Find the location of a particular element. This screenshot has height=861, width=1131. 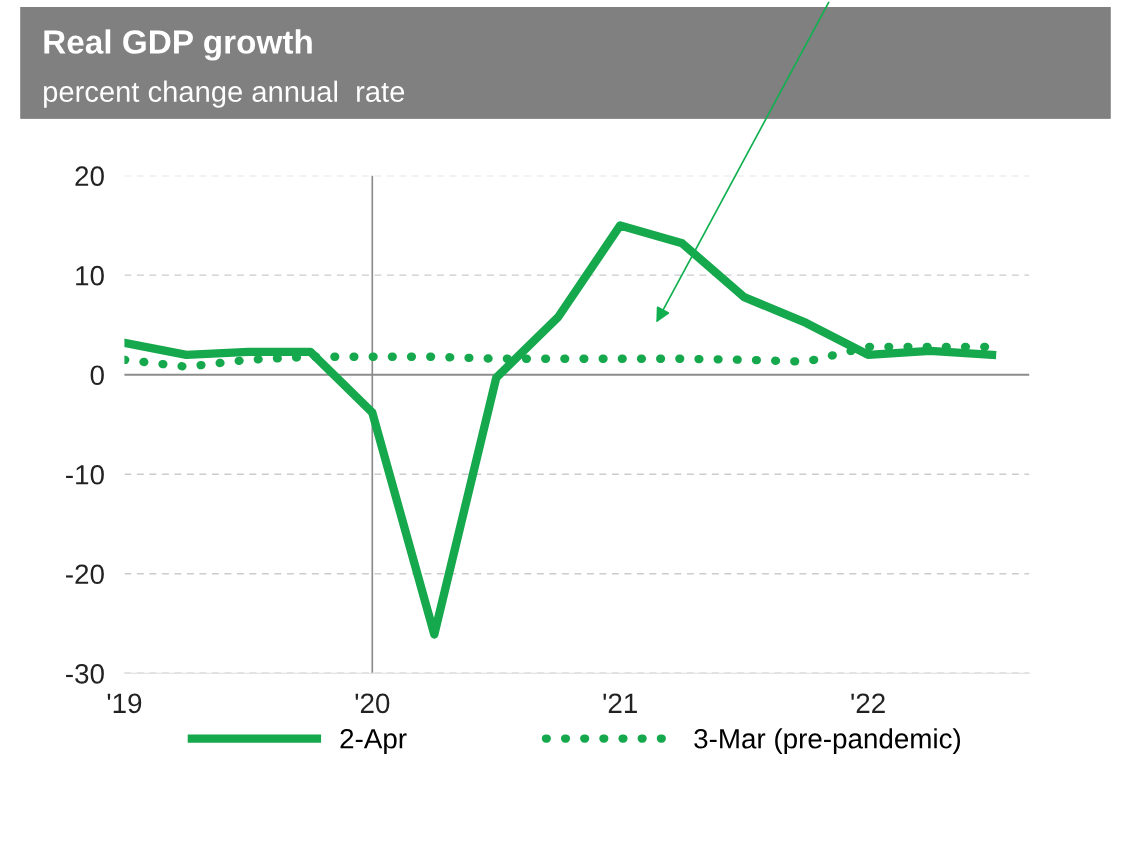

legend-label: 3-Mar (pre-pandemic) is located at coordinates (827, 741).